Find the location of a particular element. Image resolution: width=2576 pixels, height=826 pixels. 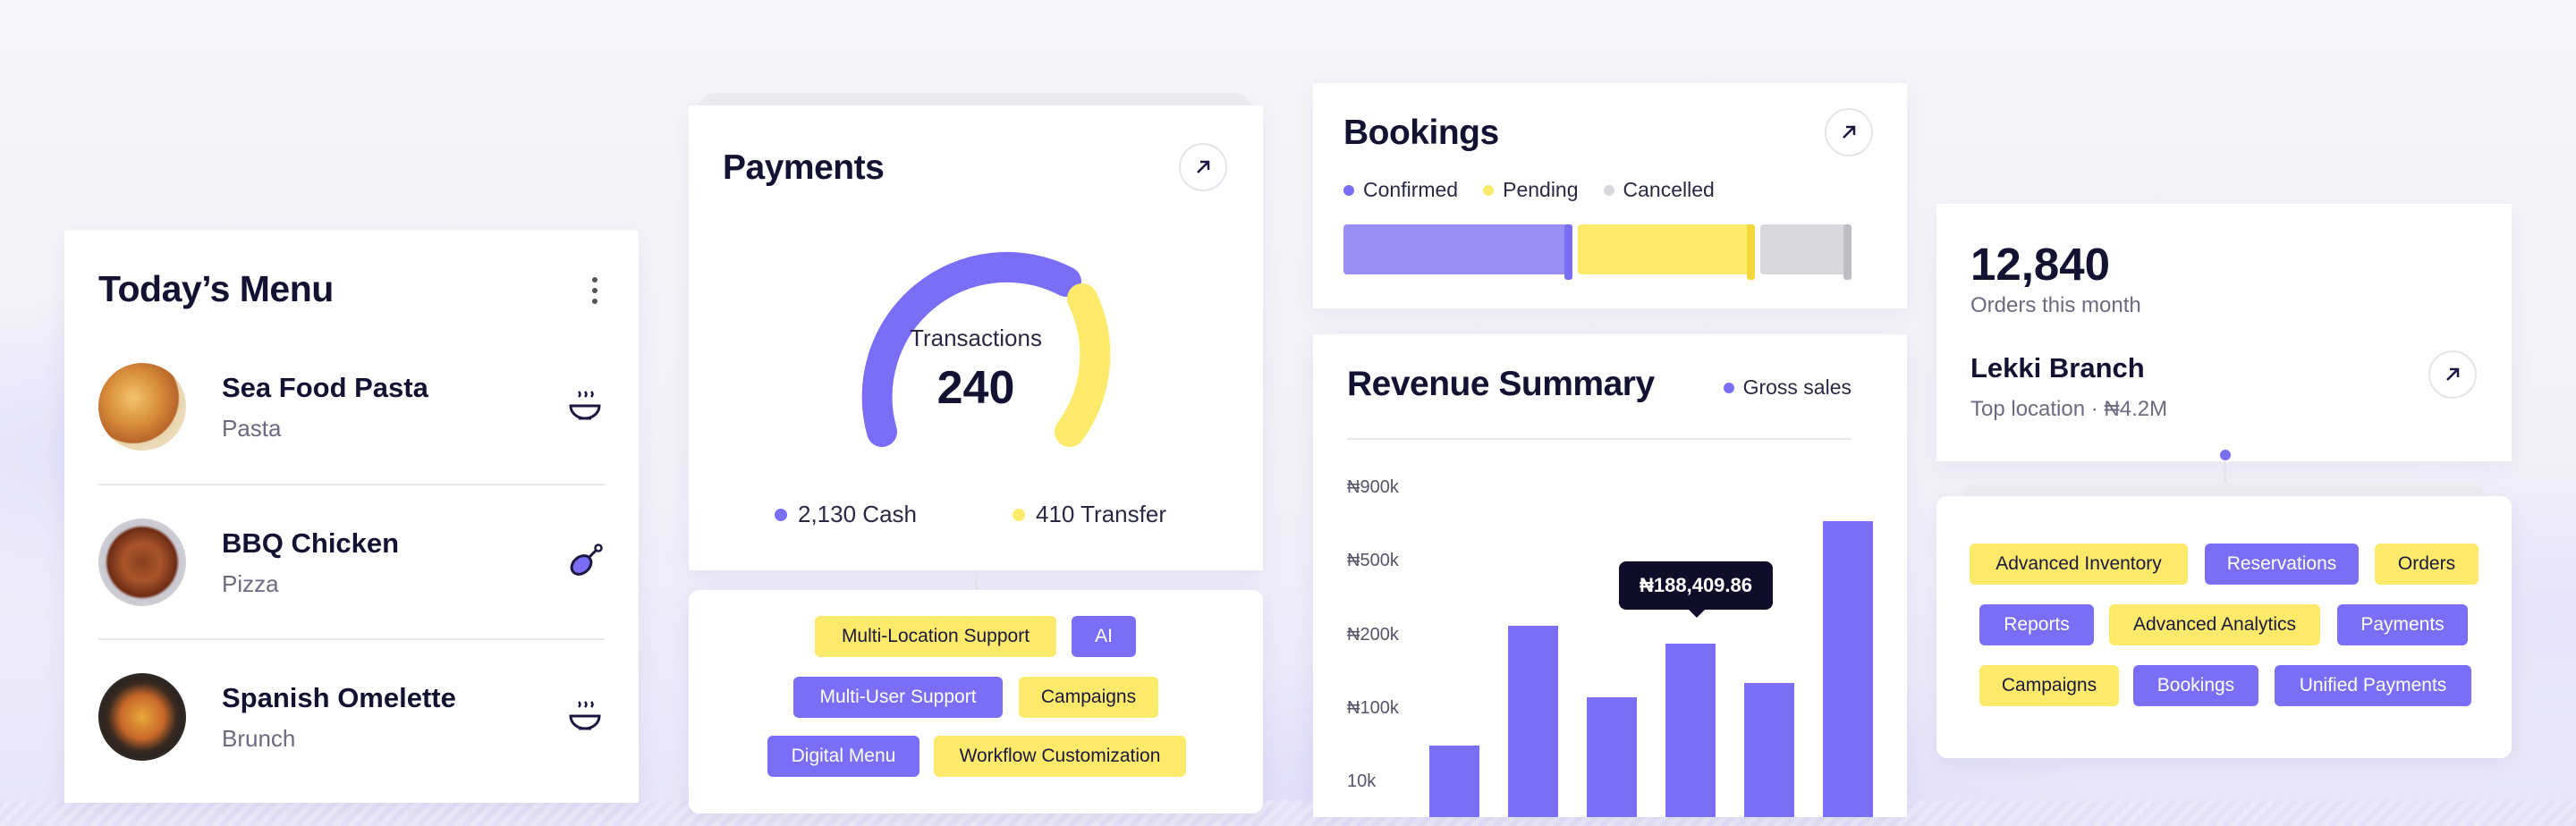

legend-label: Gross sales is located at coordinates (1797, 387).